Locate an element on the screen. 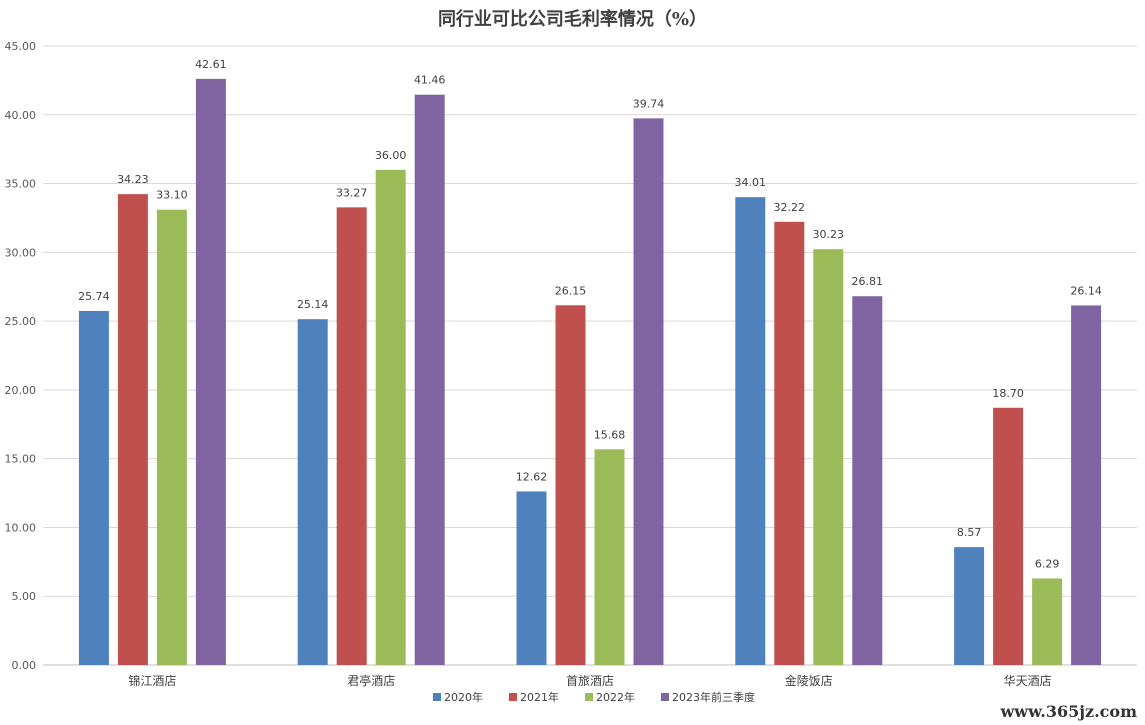  data-label: 25.14 is located at coordinates (313, 304).